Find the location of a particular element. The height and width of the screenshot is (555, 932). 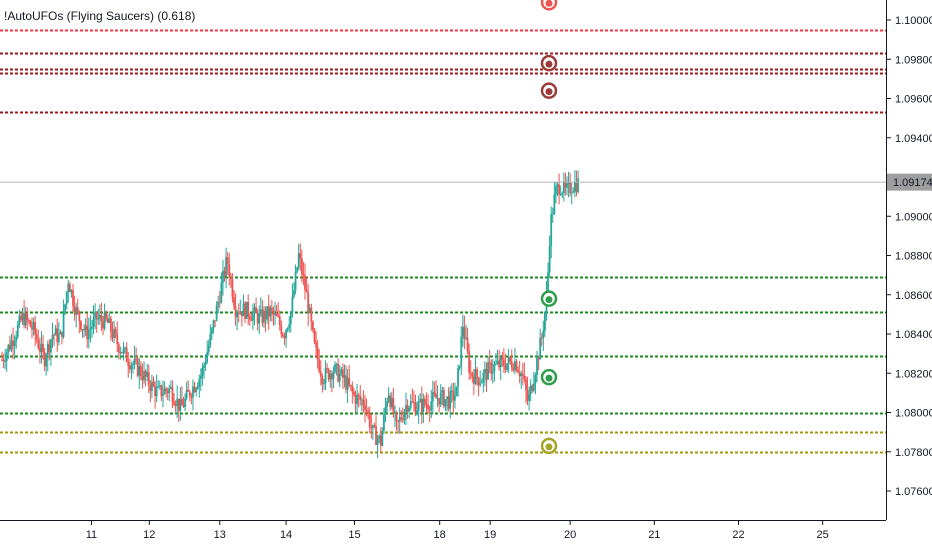

time-tick-label: 19 is located at coordinates (490, 535).